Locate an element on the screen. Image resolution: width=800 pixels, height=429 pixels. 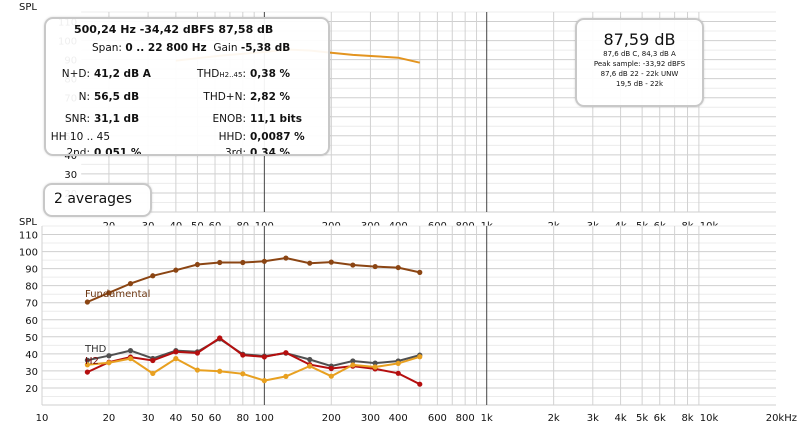
measurement-label-2: THD+N: is located at coordinates (206, 97).